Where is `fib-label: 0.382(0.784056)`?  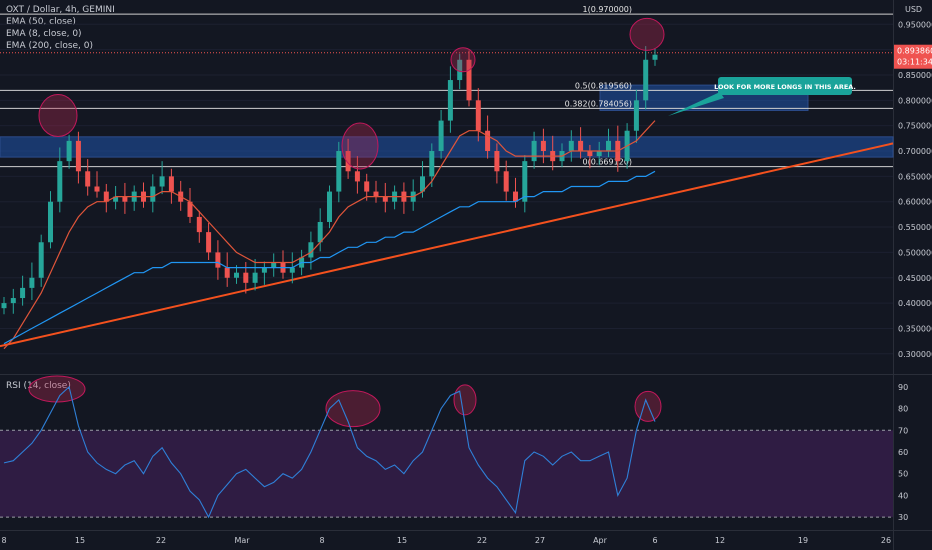
fib-label: 0.382(0.784056) is located at coordinates (598, 103).